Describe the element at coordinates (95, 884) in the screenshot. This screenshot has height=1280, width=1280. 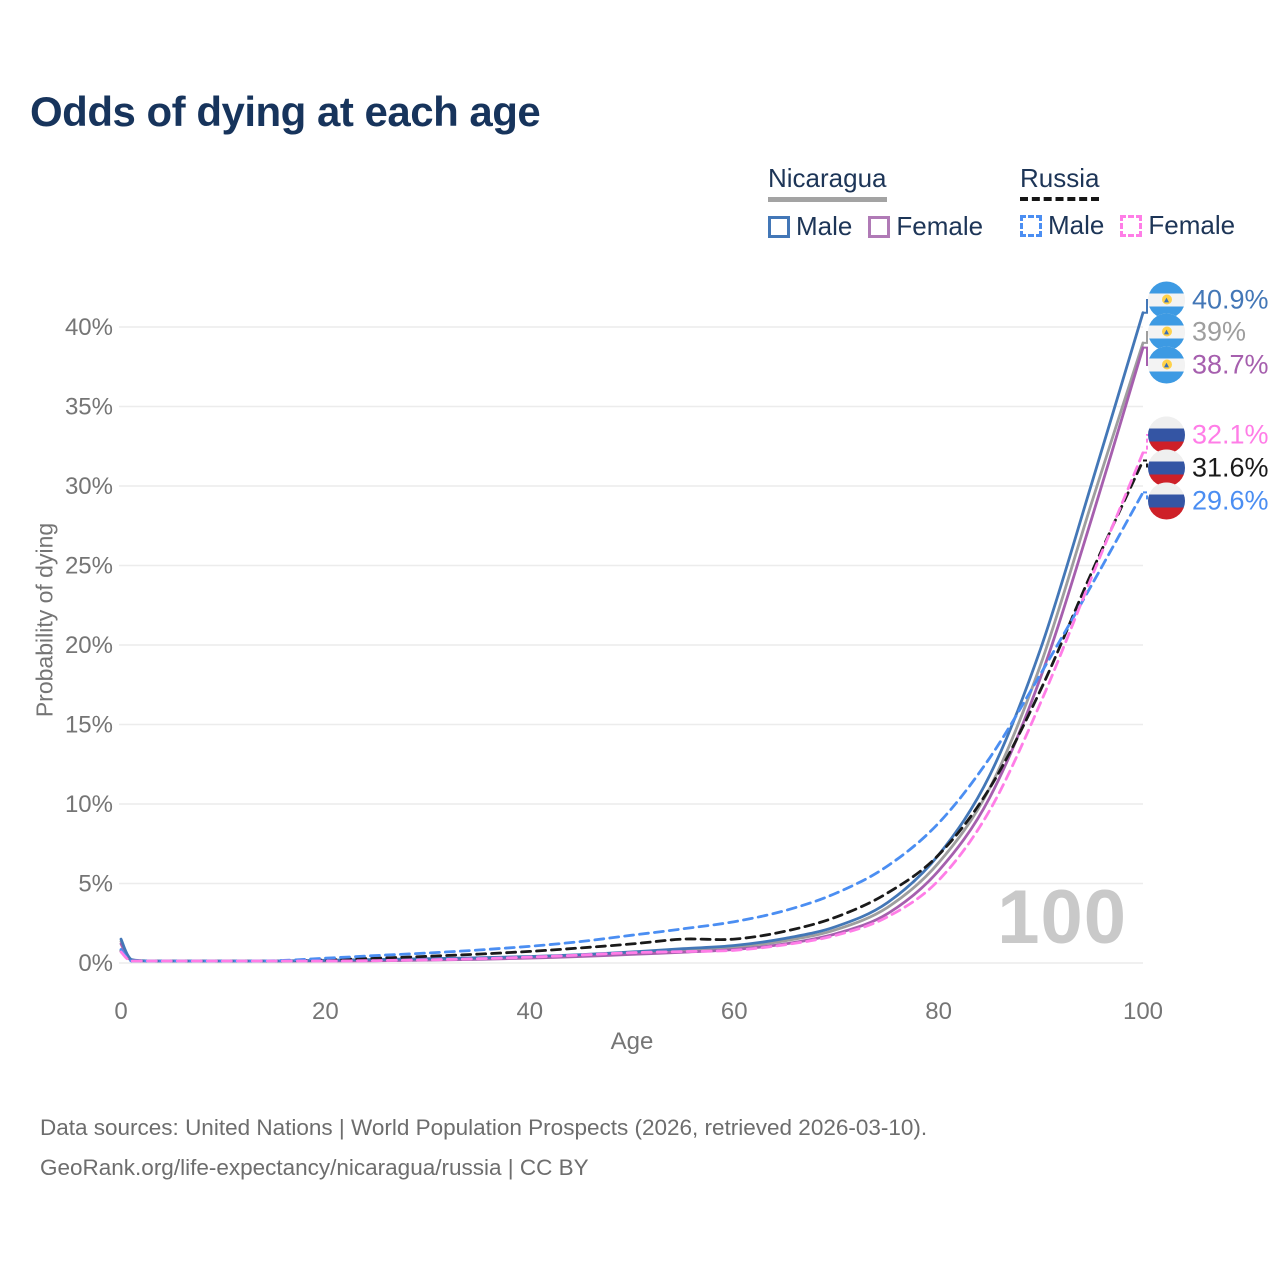
I see `y-tick-label-5: 5%` at that location.